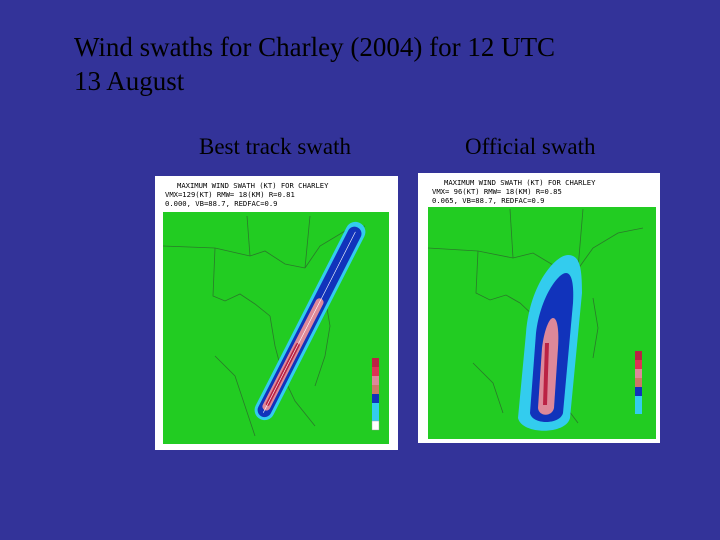 This screenshot has height=540, width=720. Describe the element at coordinates (488, 200) in the screenshot. I see `map-header-line-3: 0.065, VB=88.7, REDFAC=0.9` at that location.